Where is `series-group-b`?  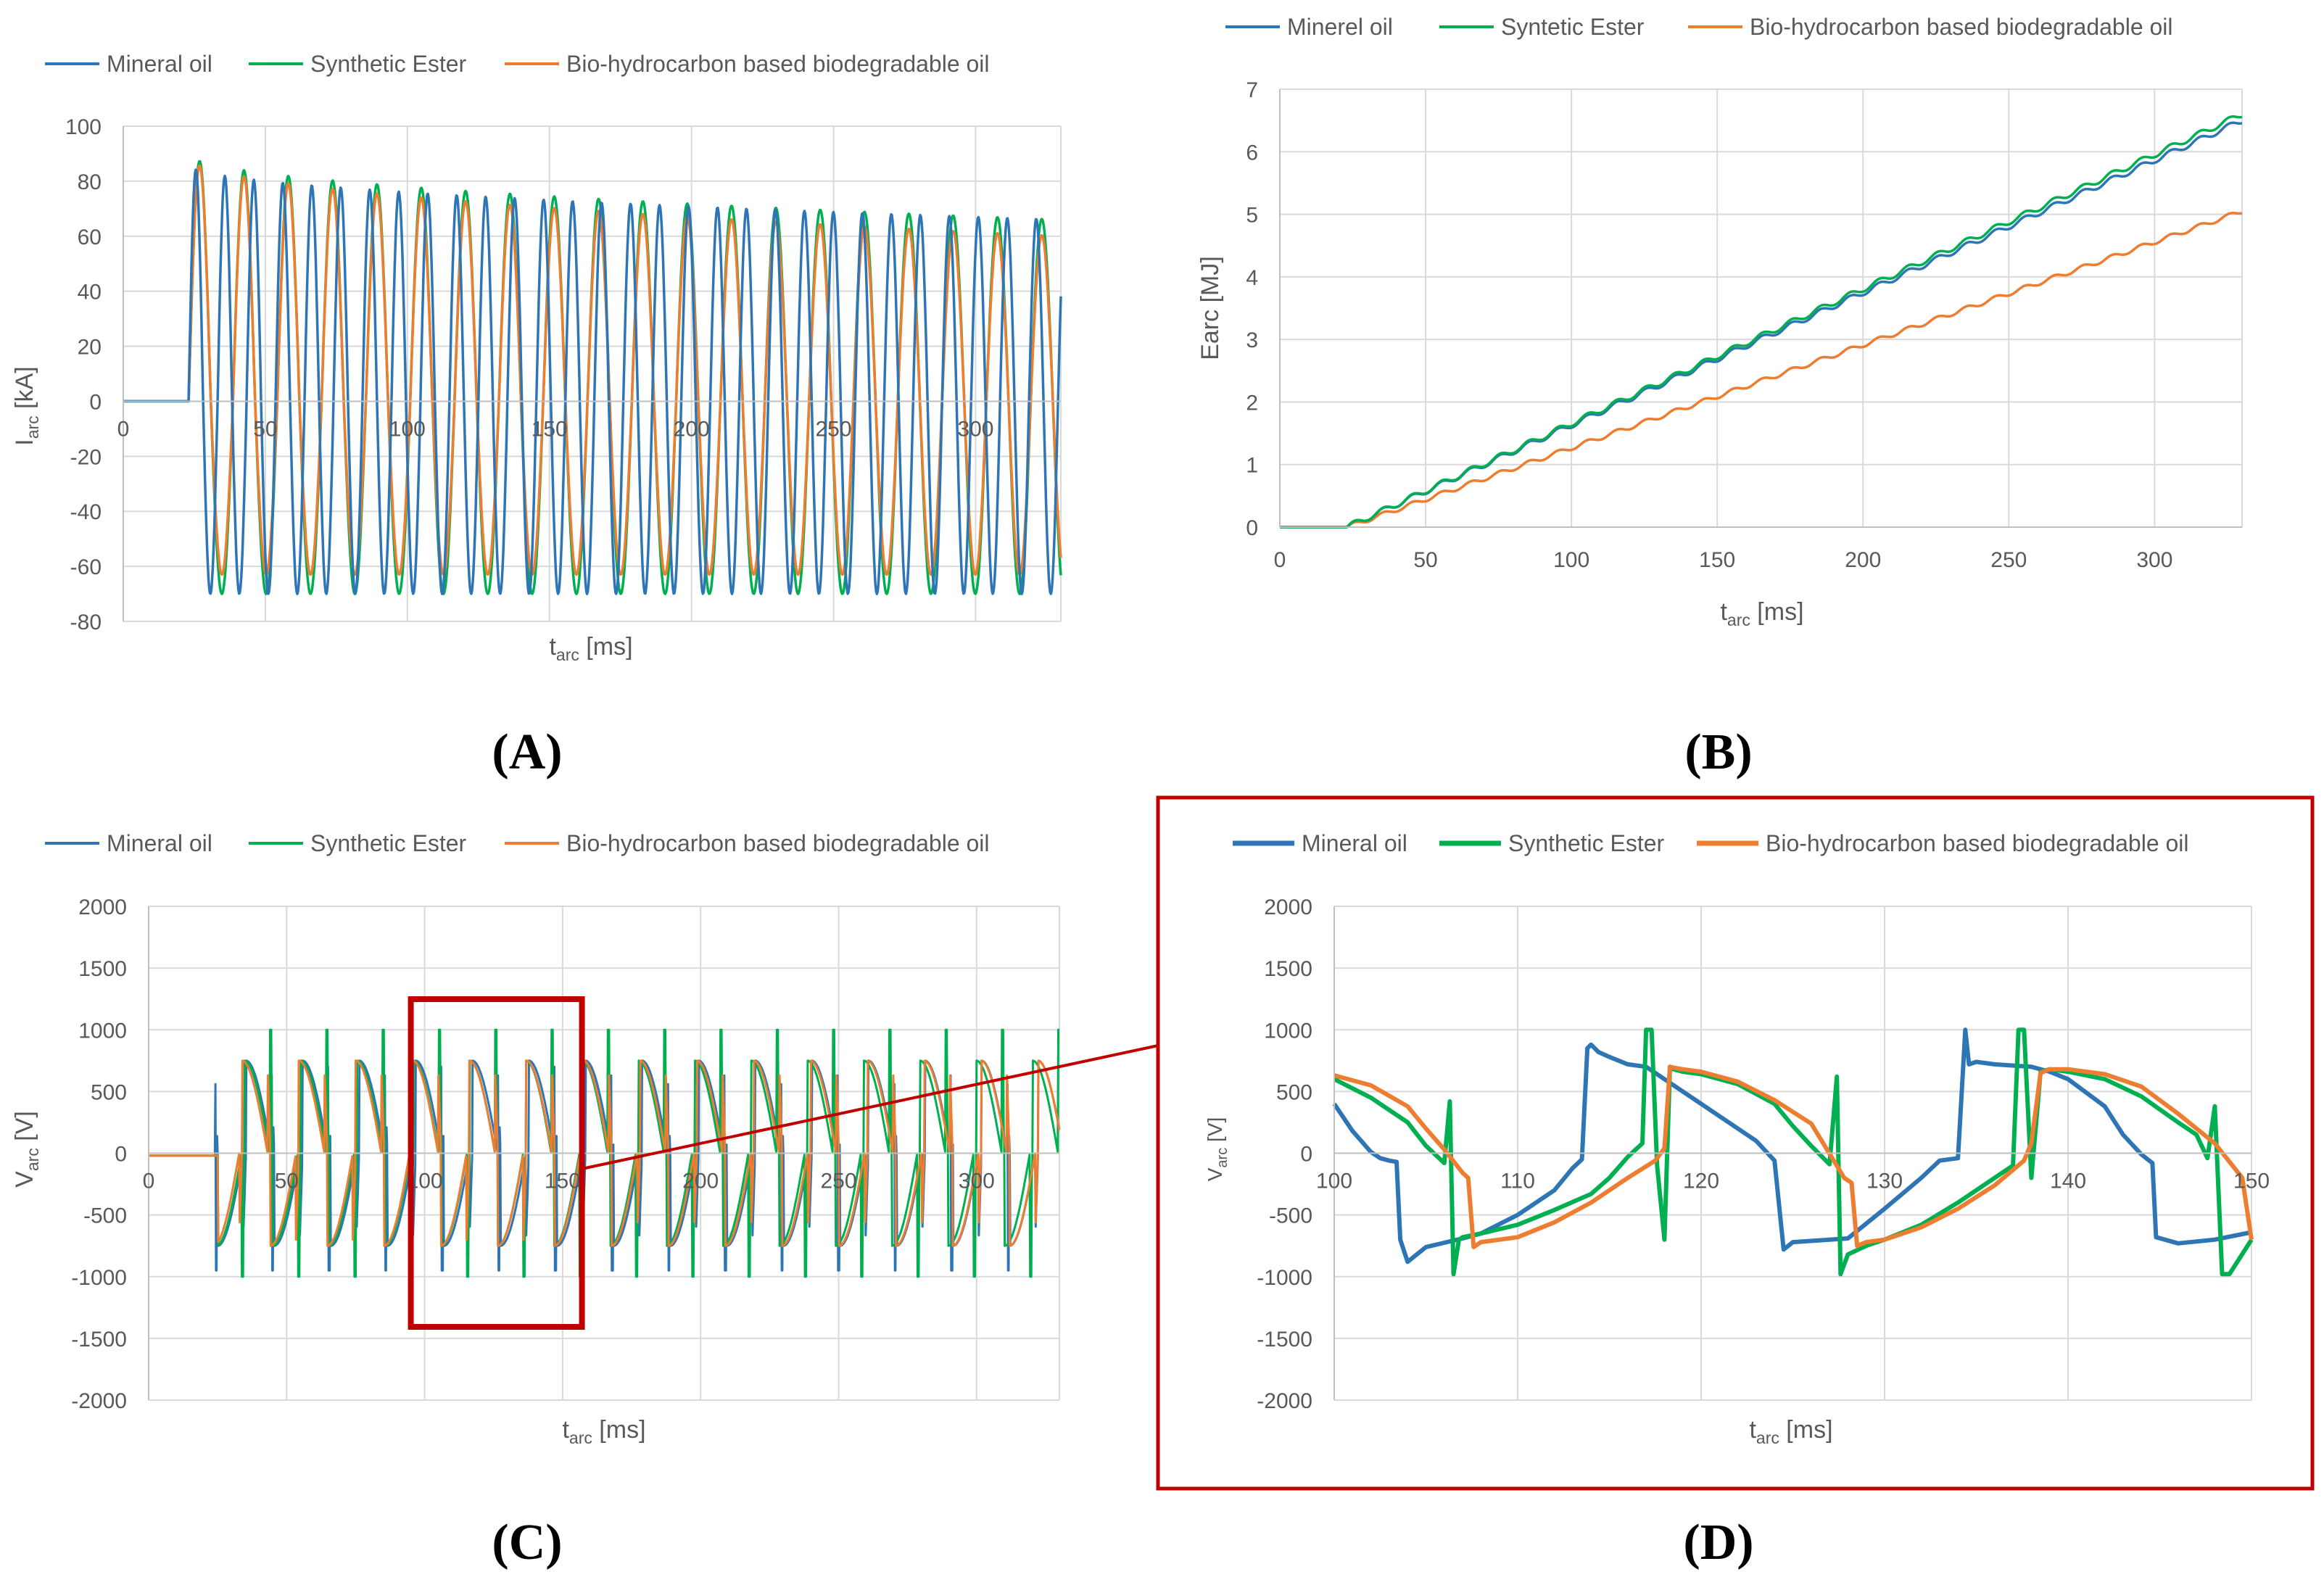
series-group-b is located at coordinates (1761, 322).